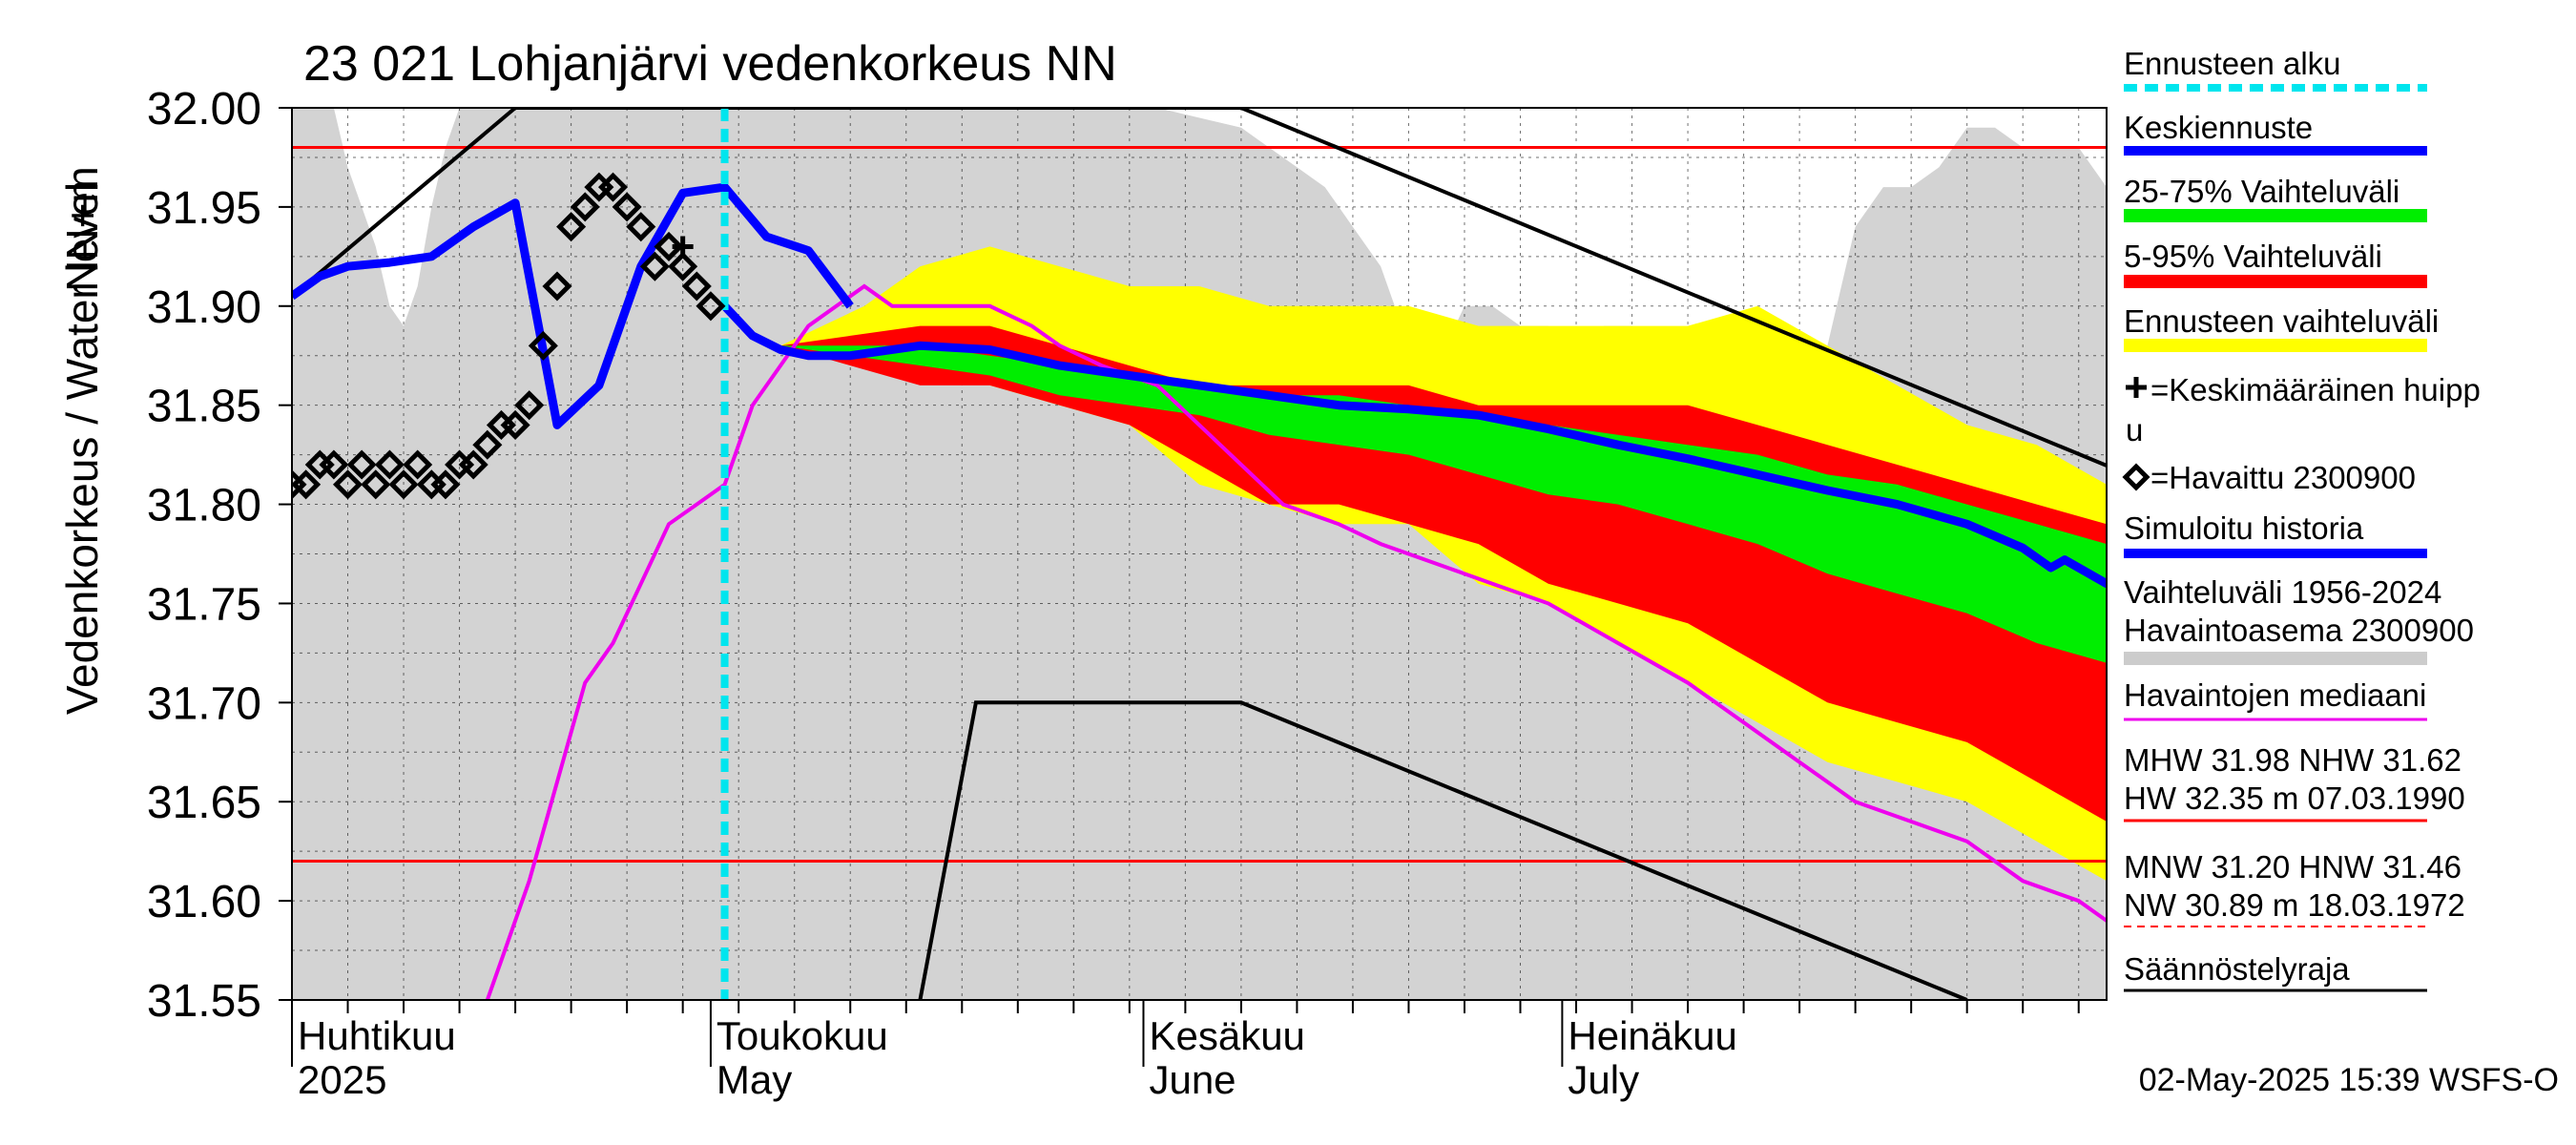  I want to click on y-tick-label: 31.85, so click(204, 407).